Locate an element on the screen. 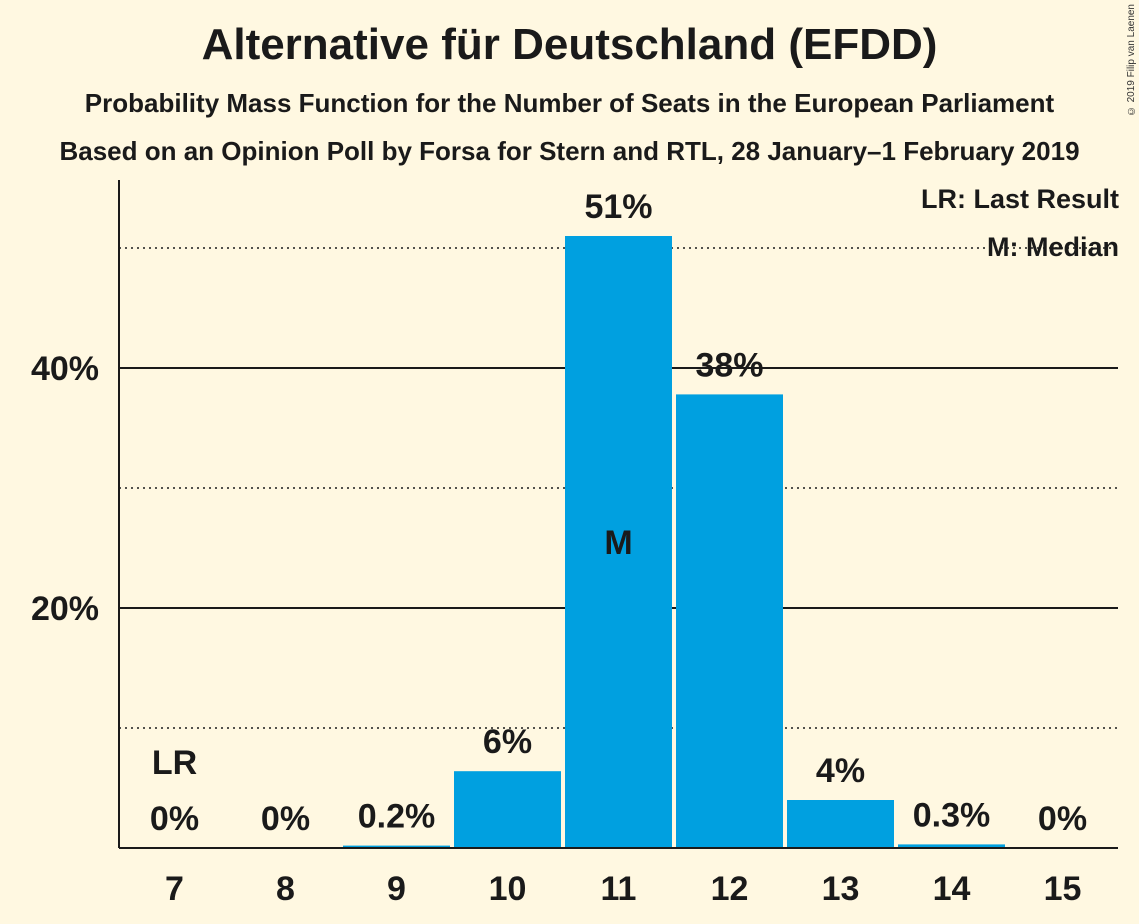 This screenshot has height=924, width=1139. chart-title: Alternative für Deutschland (EFDD) is located at coordinates (569, 44).